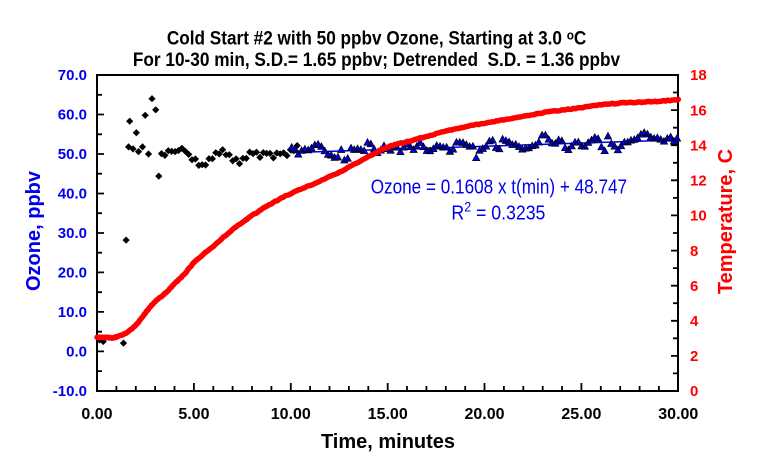 The width and height of the screenshot is (768, 467). What do you see at coordinates (291, 414) in the screenshot?
I see `svg-text: 10.00` at bounding box center [291, 414].